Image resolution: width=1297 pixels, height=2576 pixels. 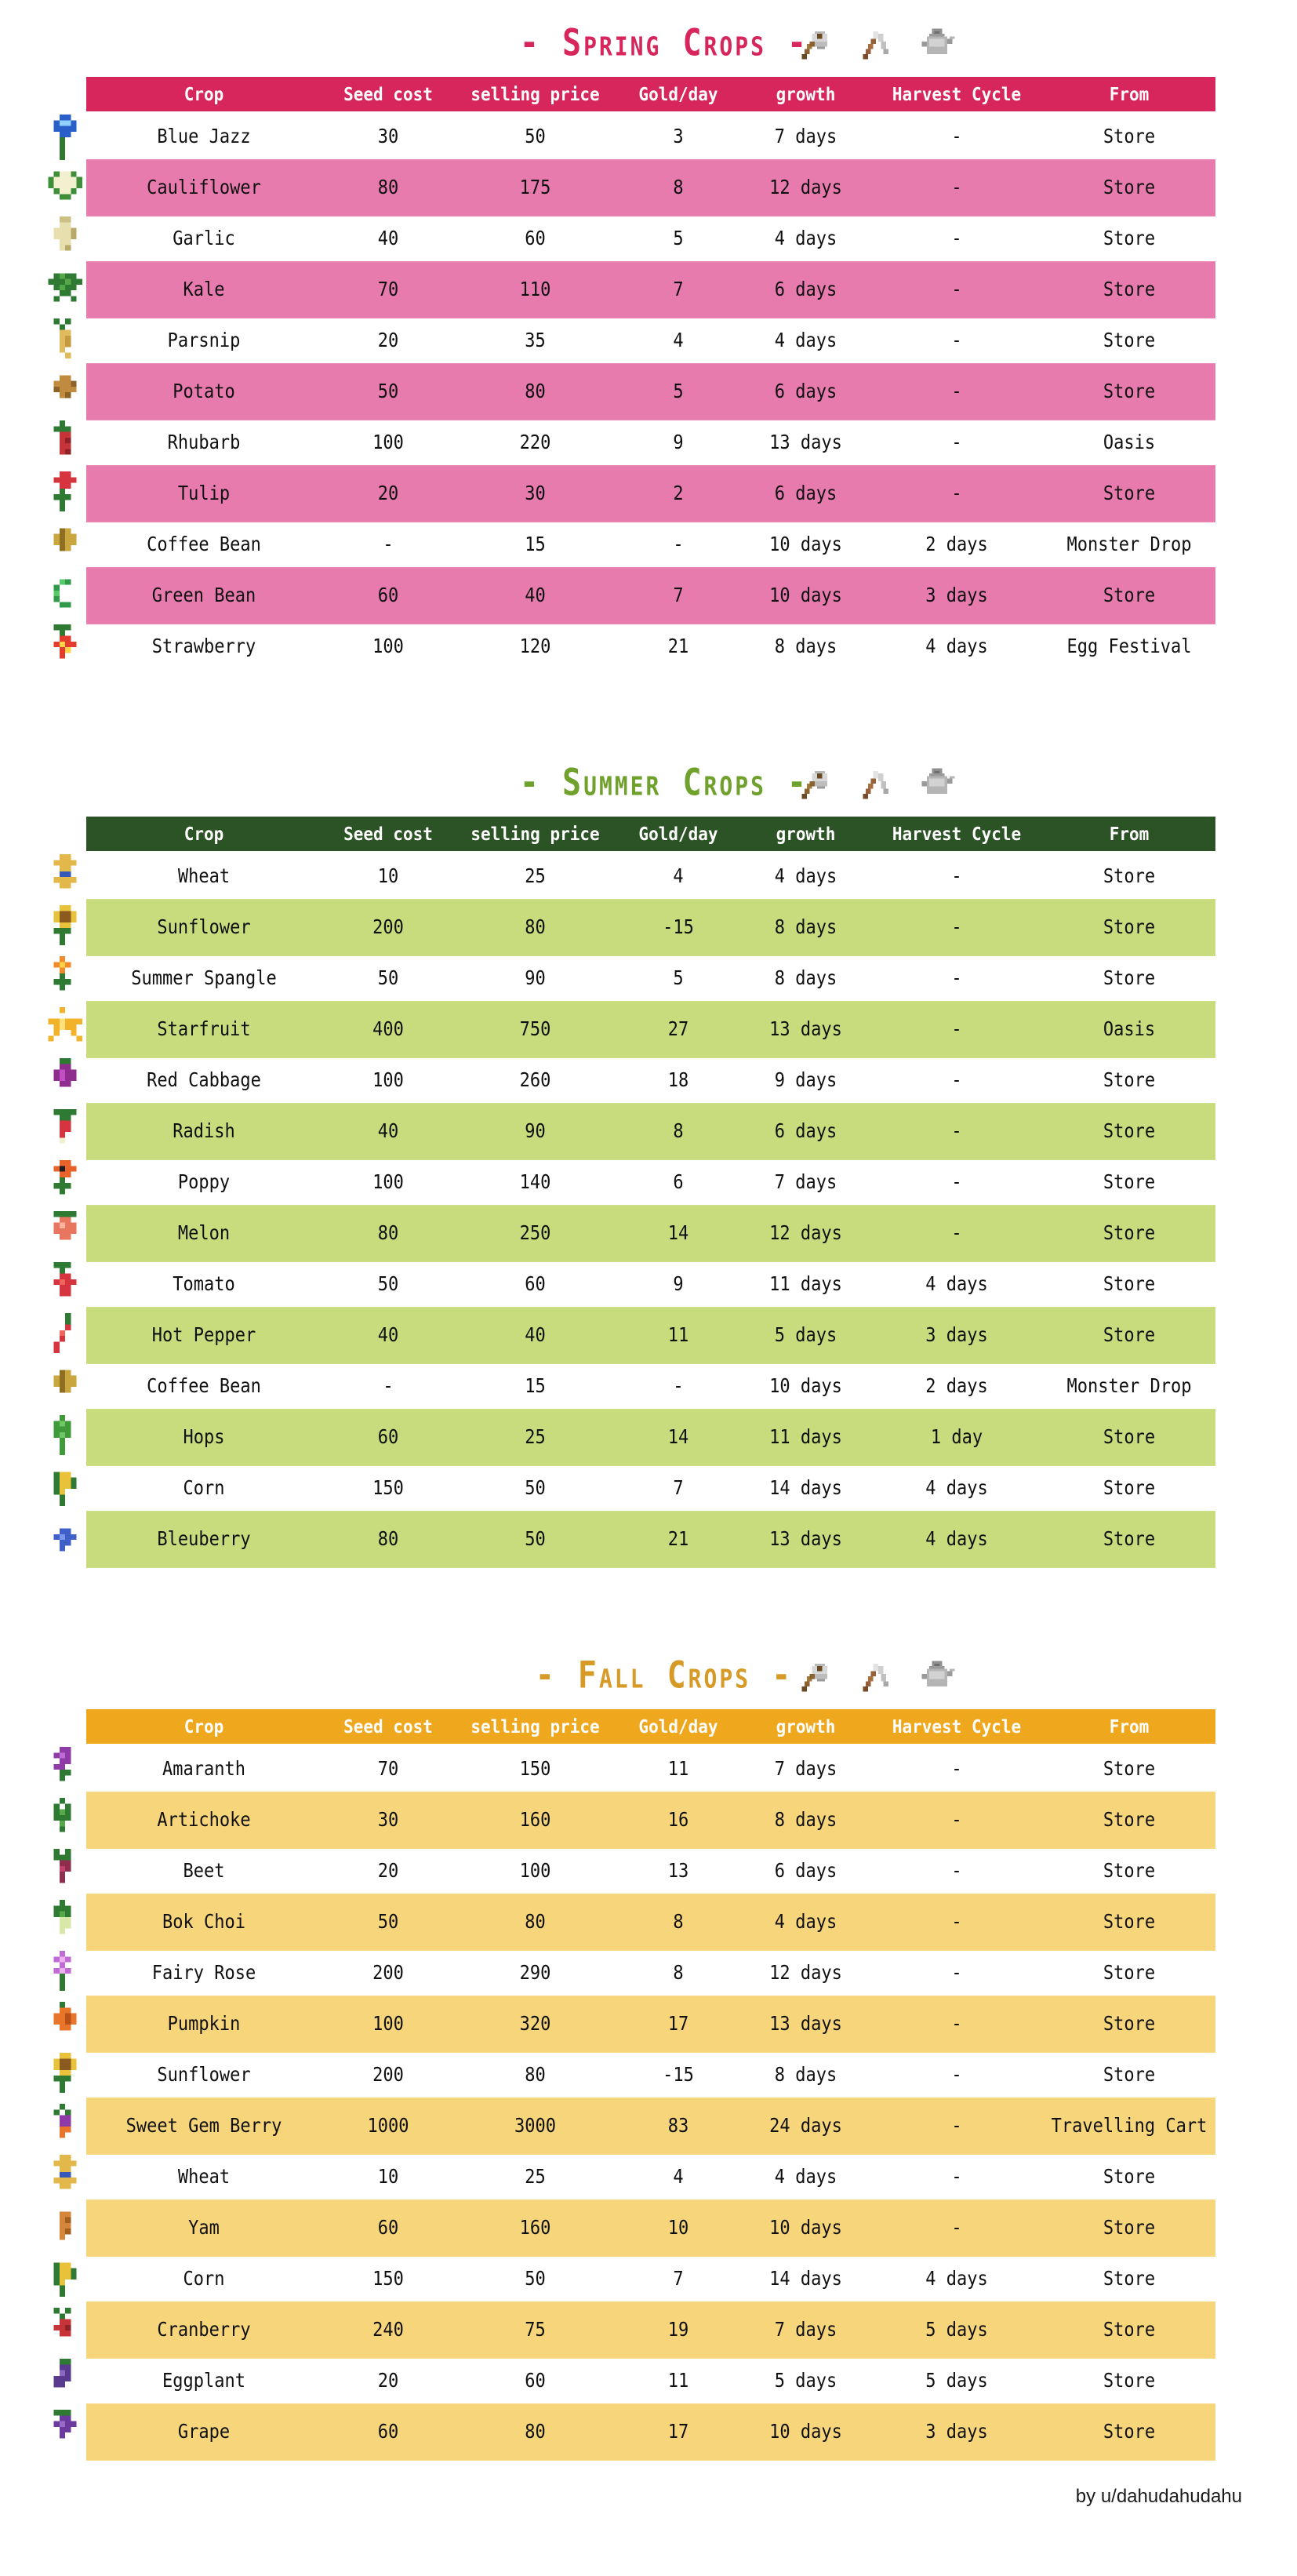 I want to click on cell-gold-per-day: 5, so click(x=678, y=239).